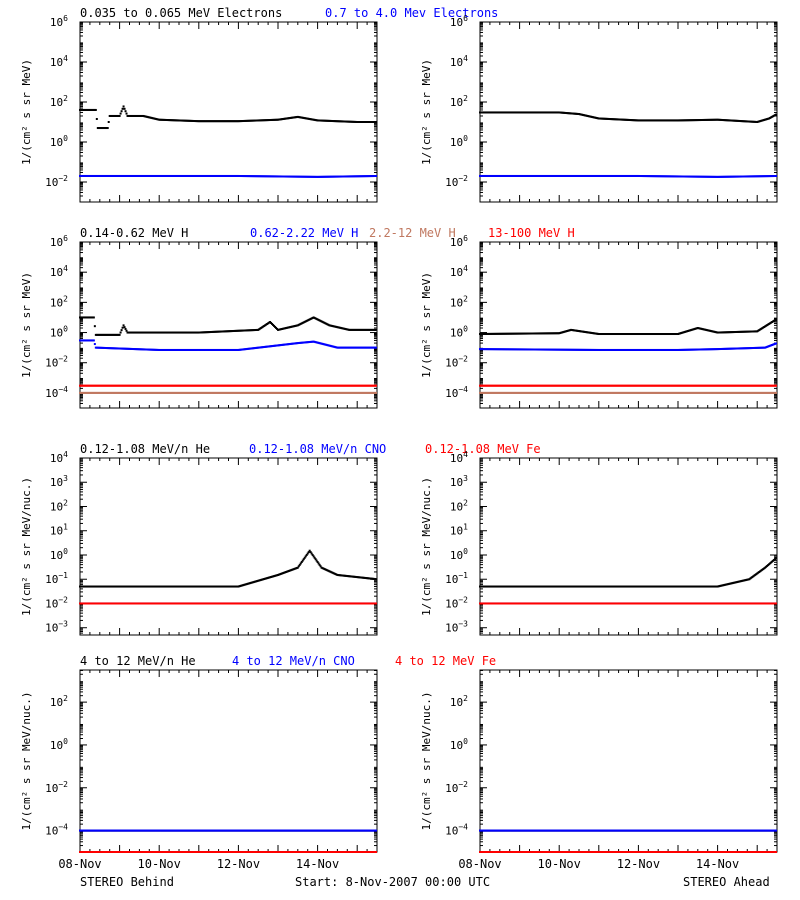  I want to click on legend-label: 4 to 12 MeV/n CNO, so click(293, 661).